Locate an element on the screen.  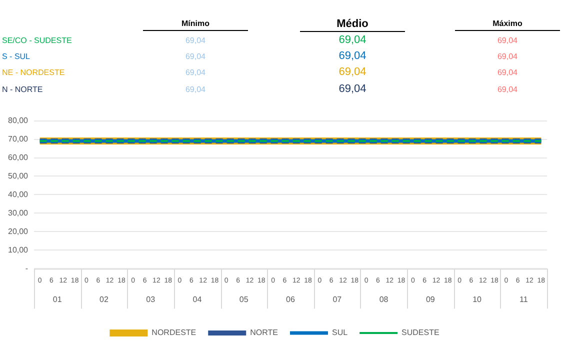
text: 11 is located at coordinates (524, 299).